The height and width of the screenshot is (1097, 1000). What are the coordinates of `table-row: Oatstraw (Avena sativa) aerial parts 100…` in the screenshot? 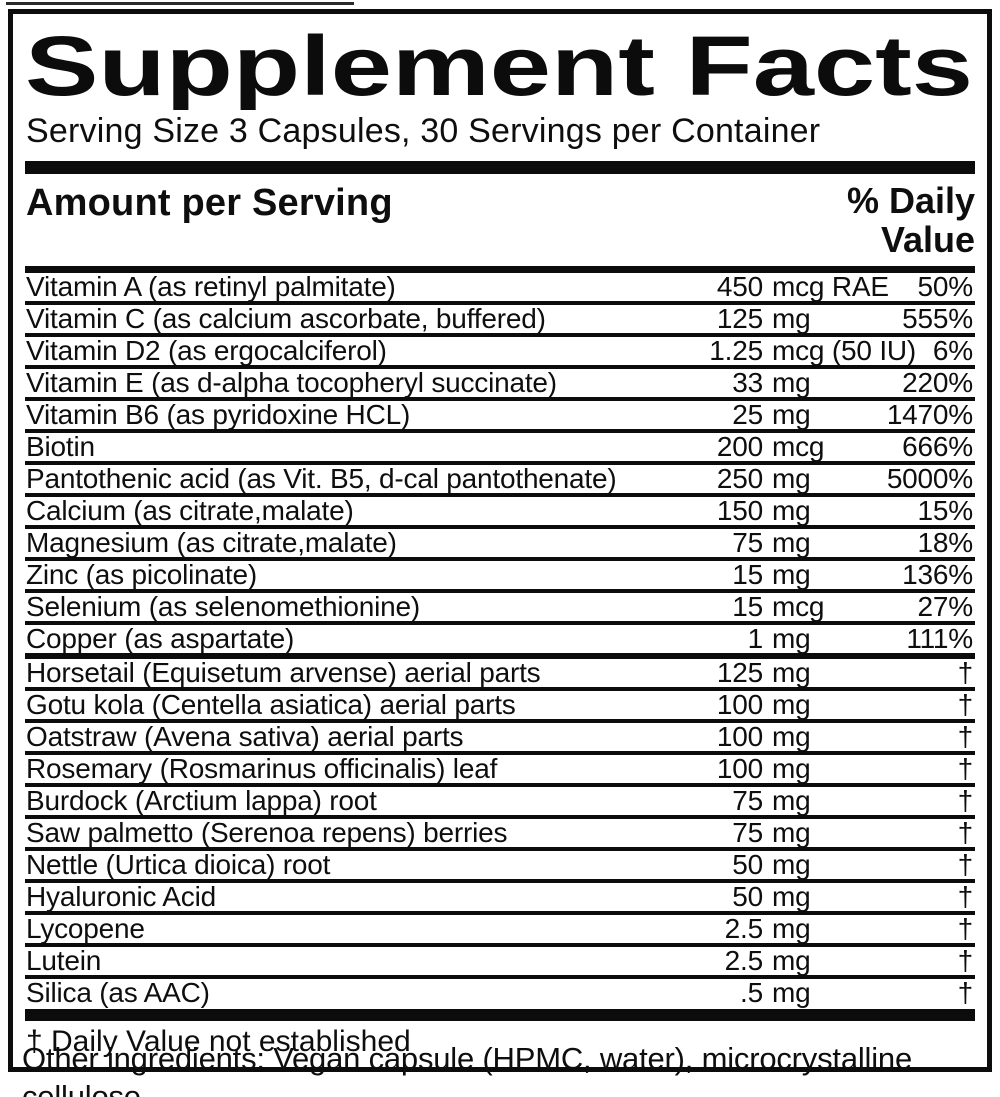 It's located at (500, 735).